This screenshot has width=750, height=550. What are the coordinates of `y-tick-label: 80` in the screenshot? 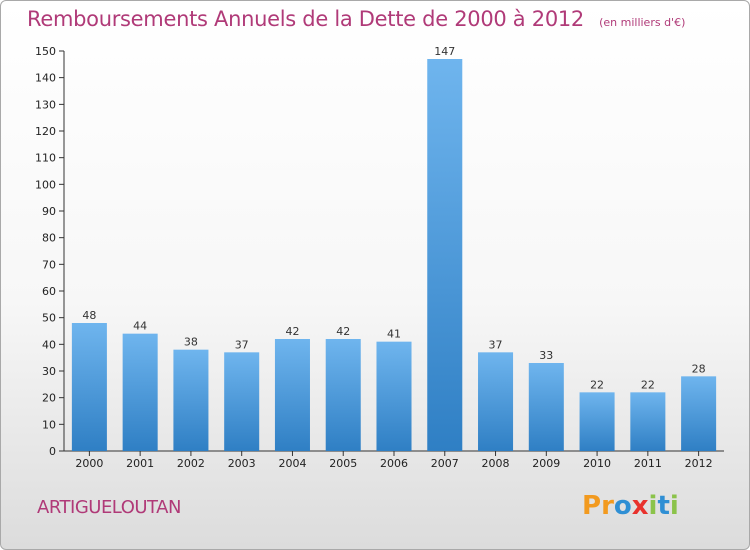 It's located at (49, 238).